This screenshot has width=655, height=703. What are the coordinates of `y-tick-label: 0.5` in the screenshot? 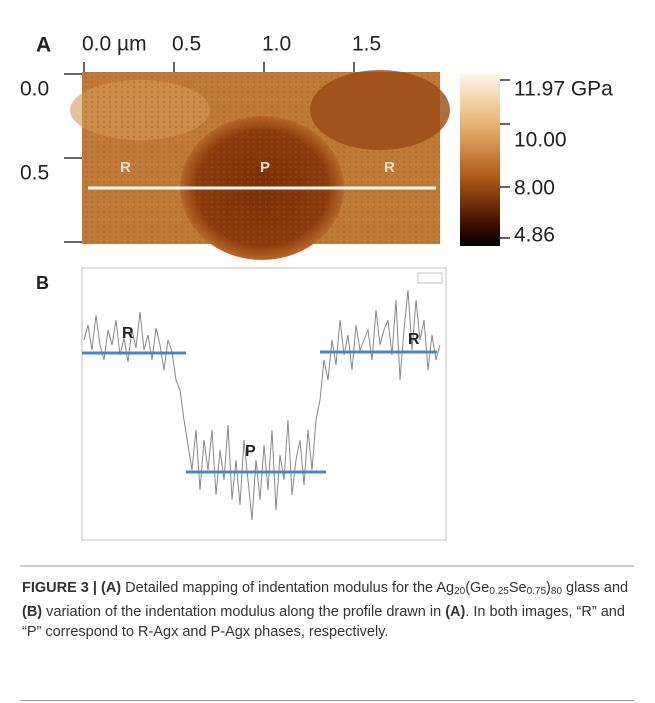 It's located at (34, 173).